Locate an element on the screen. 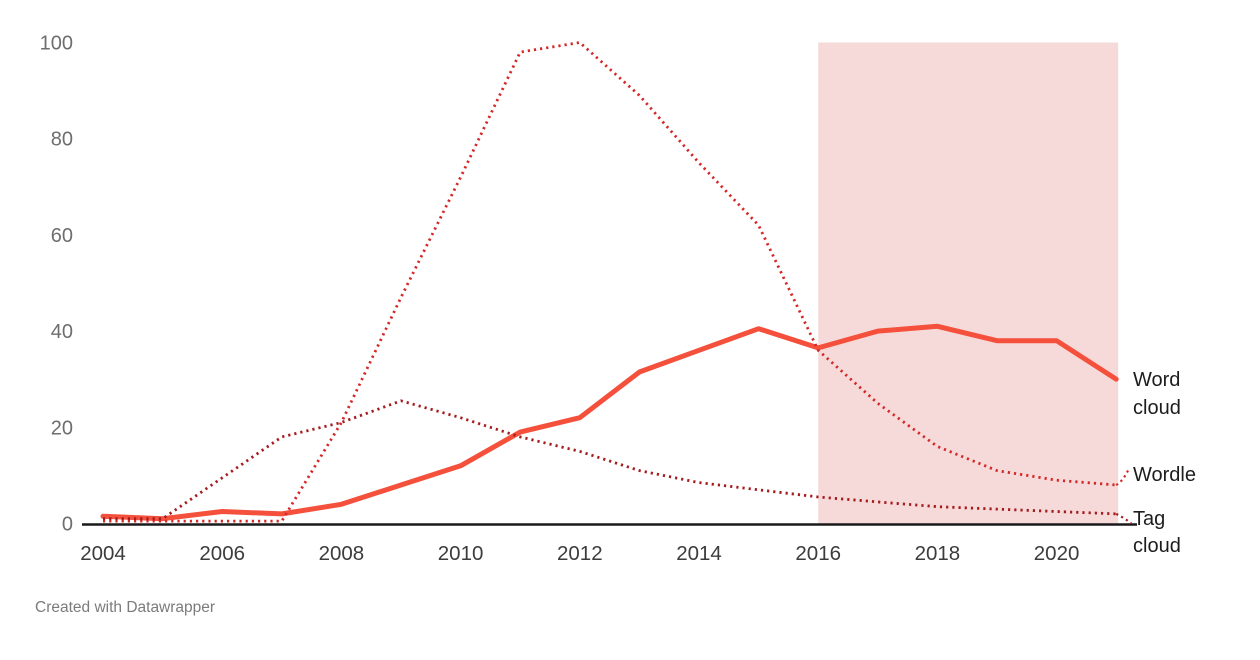 The width and height of the screenshot is (1260, 660). x-tick-label: 2014 is located at coordinates (699, 553).